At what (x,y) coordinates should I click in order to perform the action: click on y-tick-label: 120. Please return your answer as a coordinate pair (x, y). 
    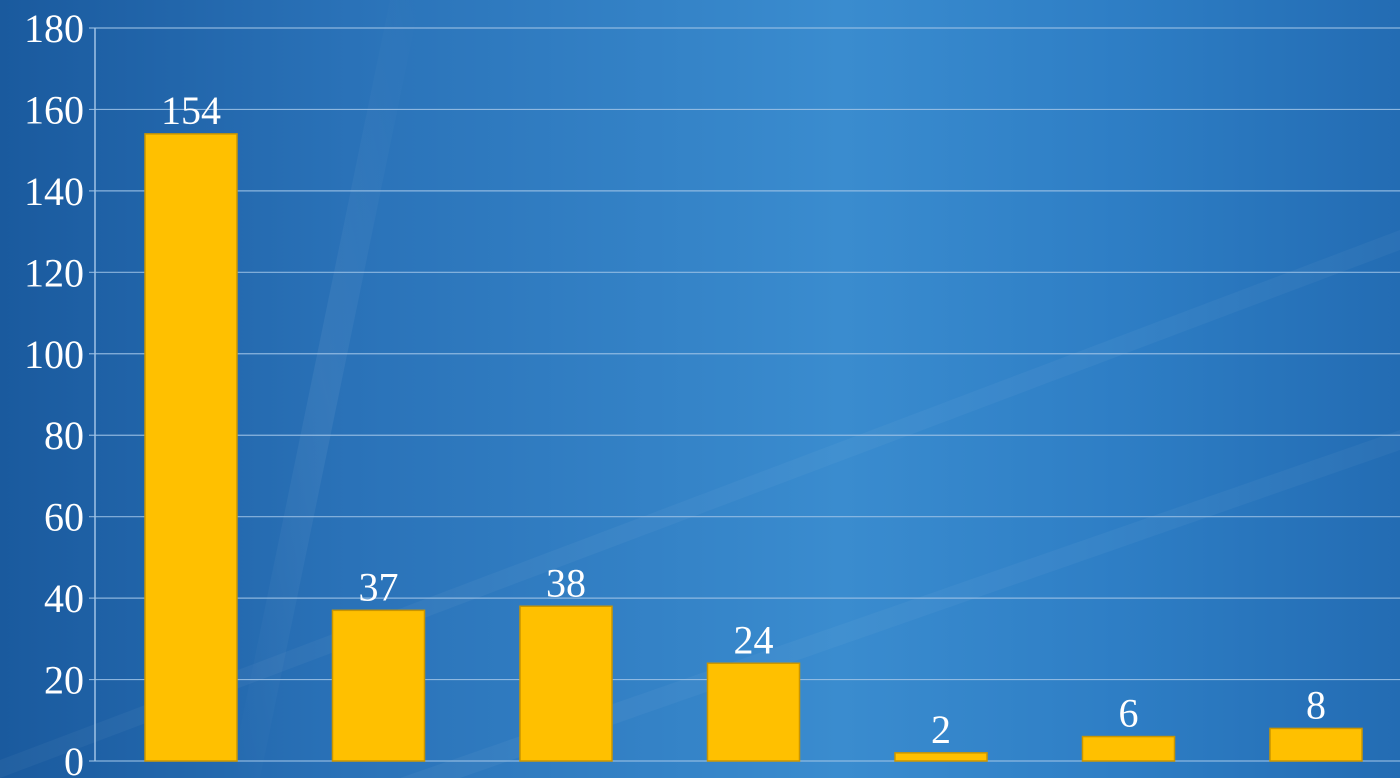
    Looking at the image, I should click on (54, 272).